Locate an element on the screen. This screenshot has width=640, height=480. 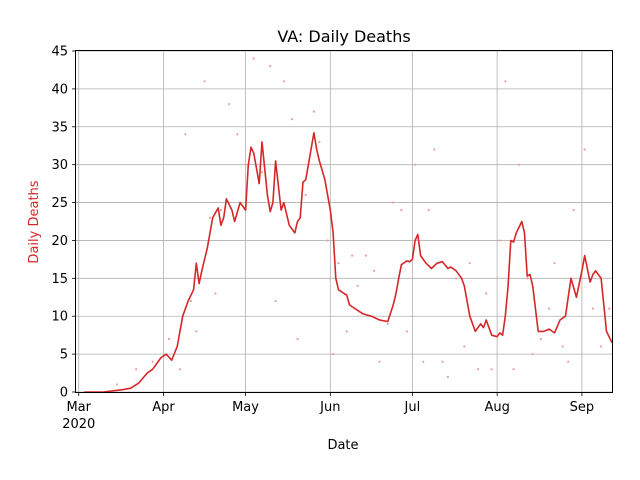
x-tick-label: Sep is located at coordinates (582, 407).